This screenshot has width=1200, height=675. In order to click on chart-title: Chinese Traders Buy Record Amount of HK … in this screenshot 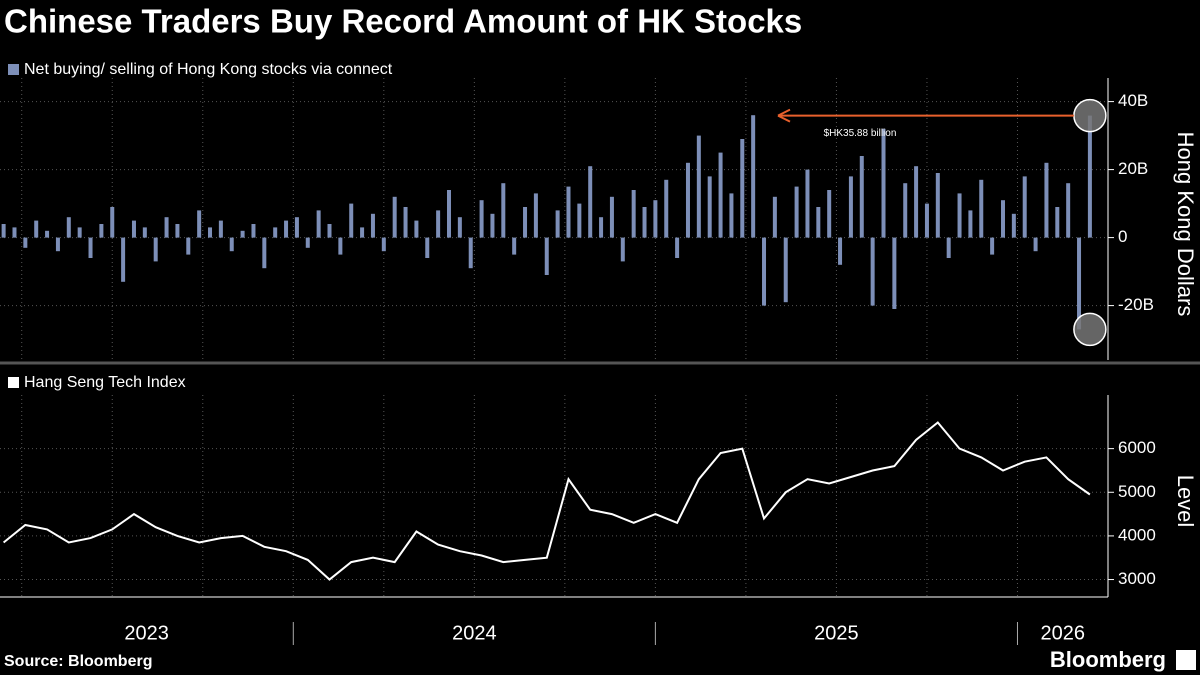, I will do `click(403, 21)`.